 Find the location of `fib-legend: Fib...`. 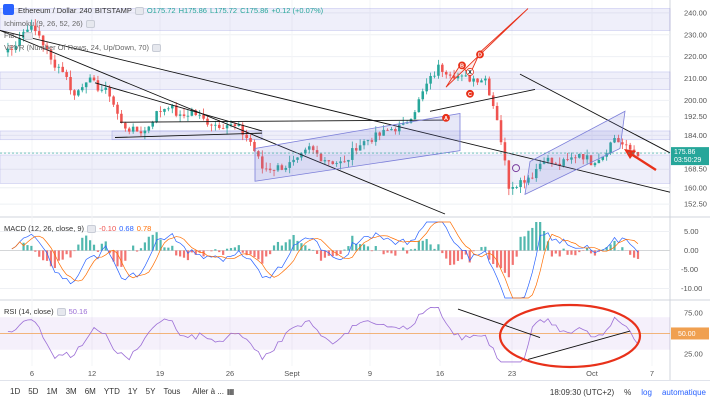

fib-legend: Fib... is located at coordinates (18, 35).